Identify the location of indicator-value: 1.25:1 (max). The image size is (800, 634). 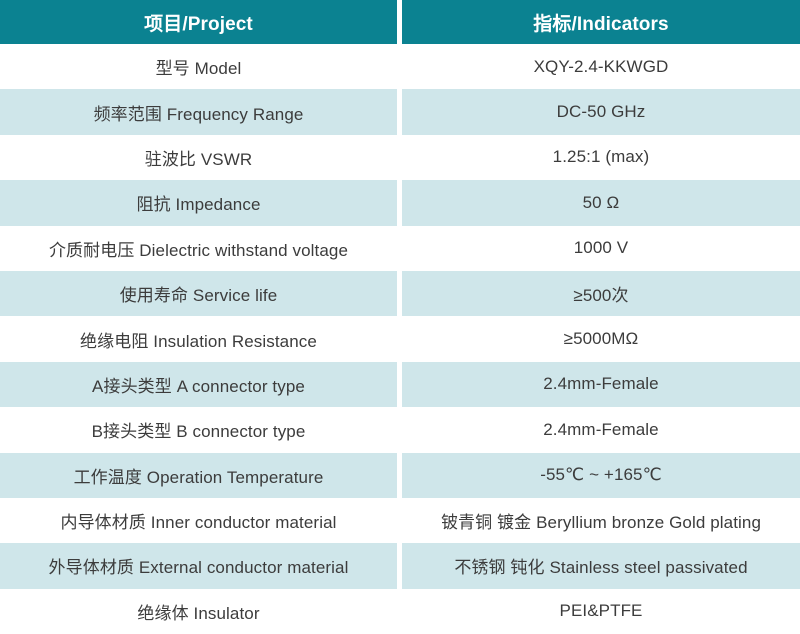
(601, 157).